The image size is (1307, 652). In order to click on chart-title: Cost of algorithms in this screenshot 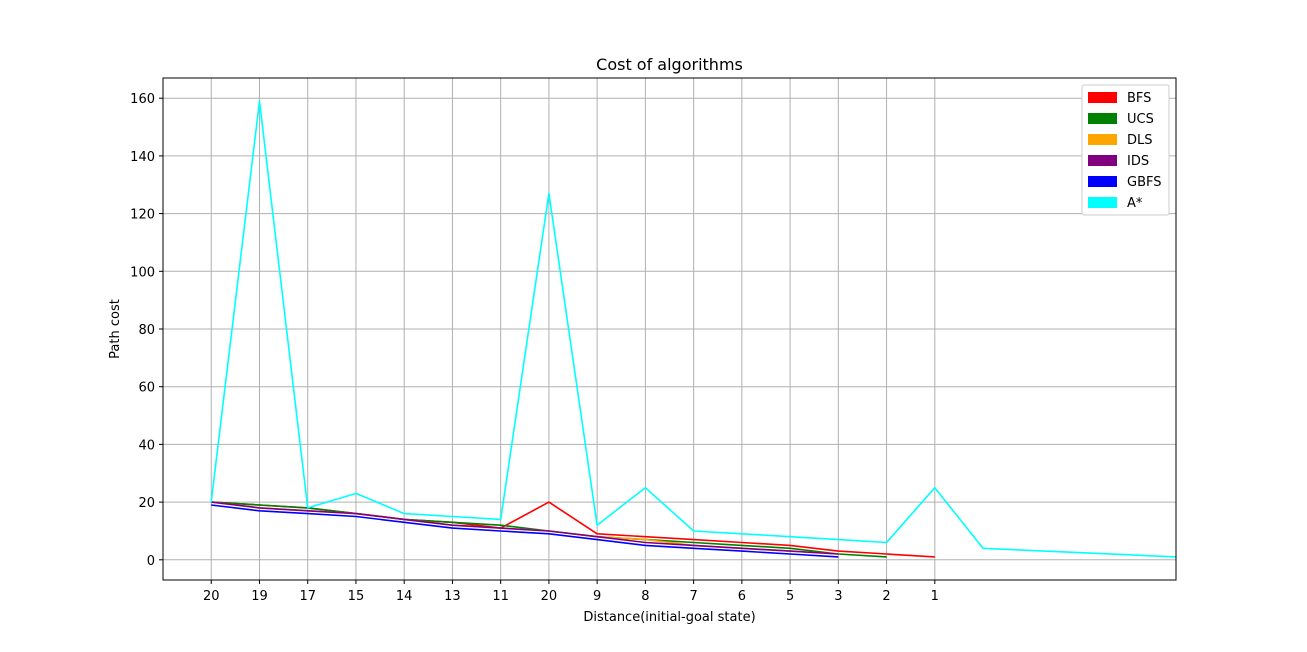, I will do `click(669, 64)`.